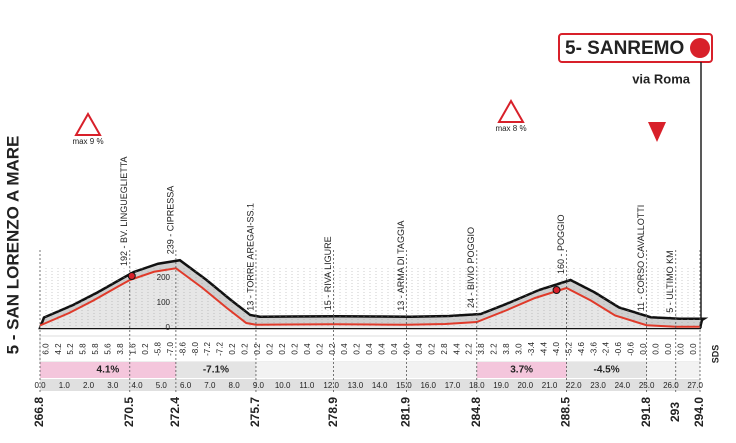 The image size is (736, 443). I want to click on gradient-label: 3.0, so click(519, 349).